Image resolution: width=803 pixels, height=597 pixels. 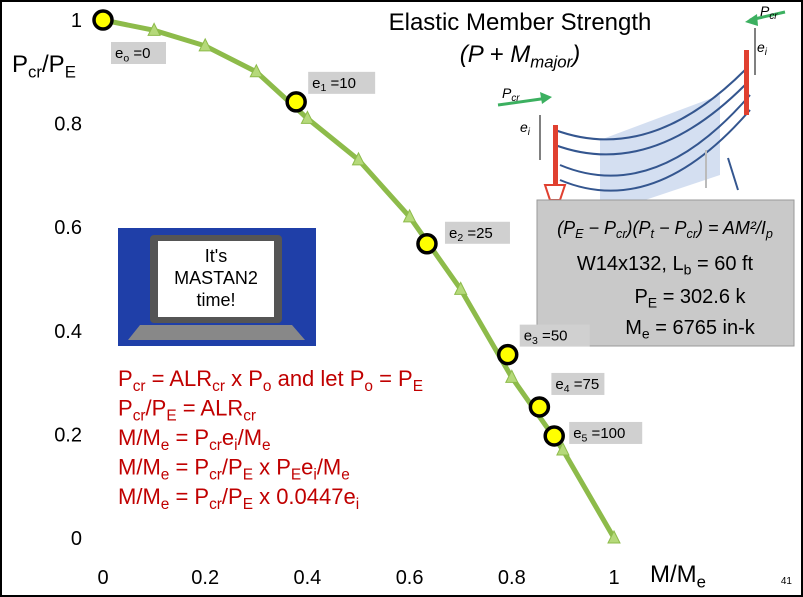 I want to click on laptop-image, so click(x=217, y=287).